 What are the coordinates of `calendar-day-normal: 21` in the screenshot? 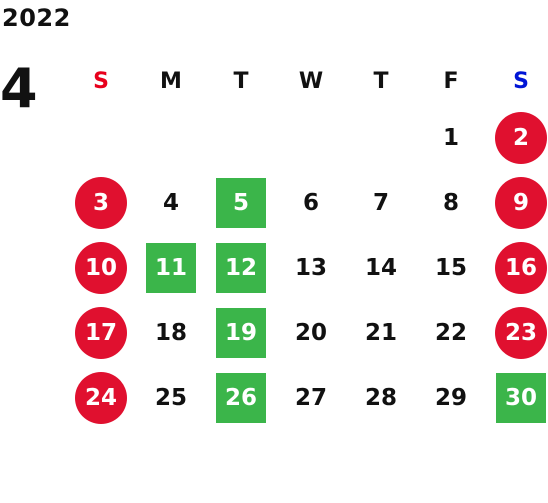 It's located at (380, 332).